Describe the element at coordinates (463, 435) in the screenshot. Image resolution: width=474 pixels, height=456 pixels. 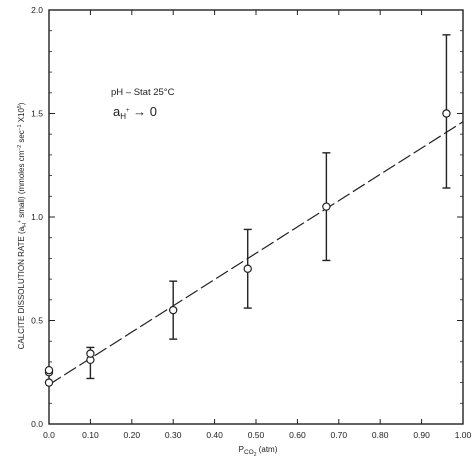
I see `x-tick-label: 1.00` at that location.